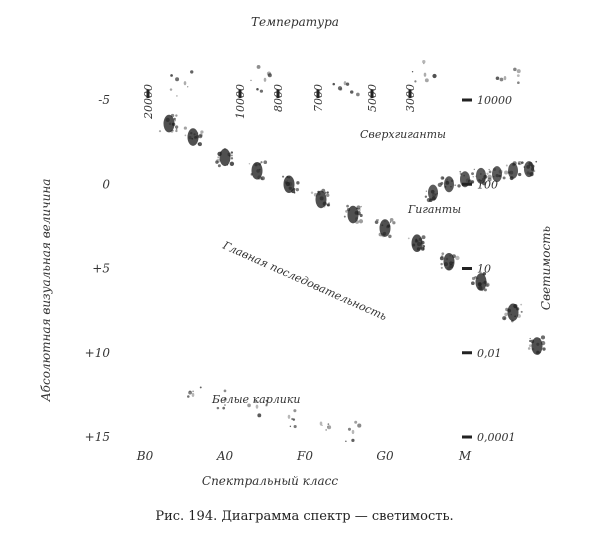  Describe the element at coordinates (98, 268) in the screenshot. I see `magnitude-ticks: -5 0 +5 +10 +15` at that location.